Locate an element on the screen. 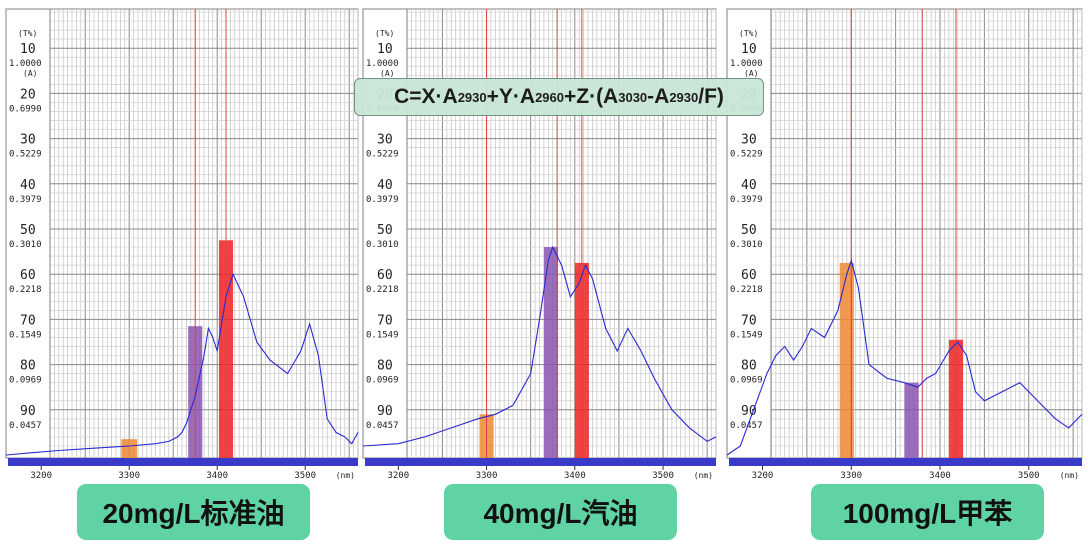 This screenshot has height=546, width=1088. sample-label-3: 100mg/L甲苯 is located at coordinates (927, 512).